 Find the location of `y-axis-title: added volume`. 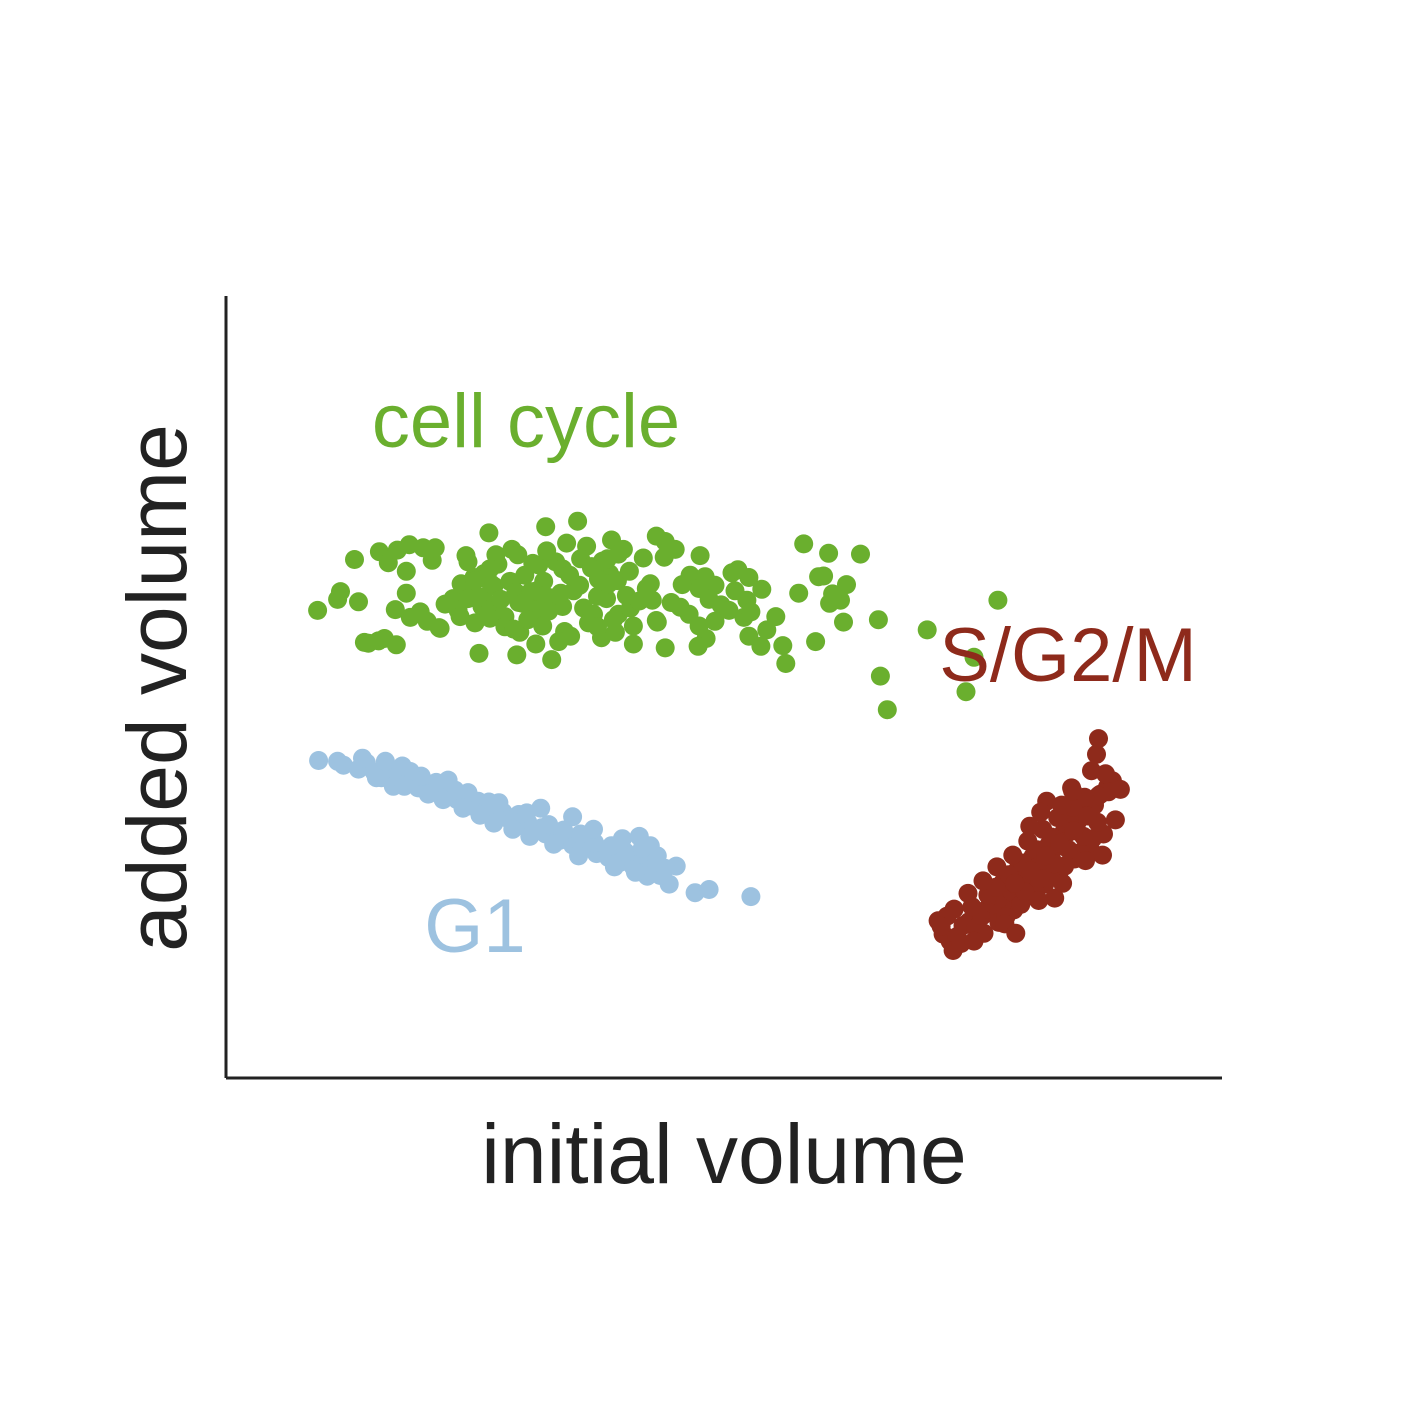

y-axis-title: added volume is located at coordinates (157, 688).